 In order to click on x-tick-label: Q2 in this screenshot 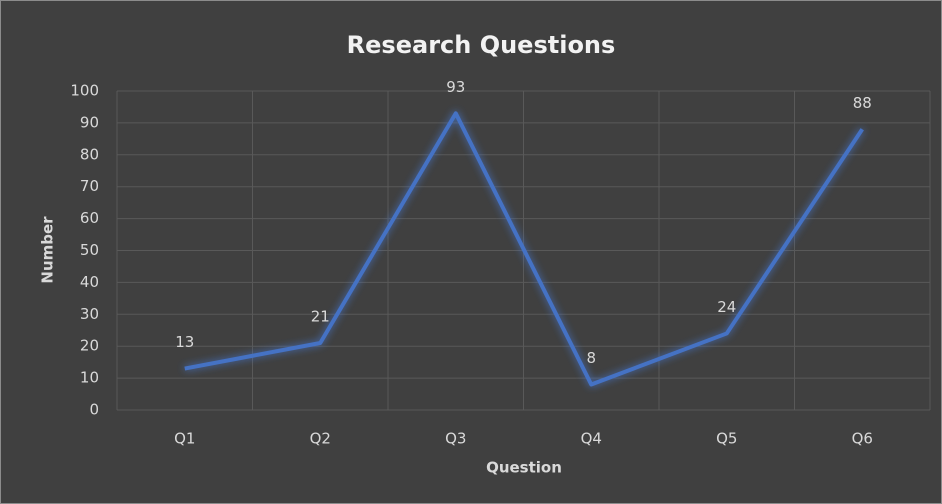, I will do `click(320, 439)`.